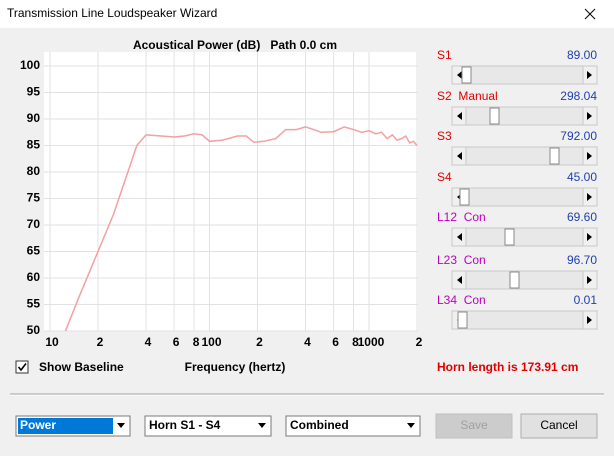 This screenshot has width=614, height=461. I want to click on slider-label: S2 Manual, so click(467, 96).